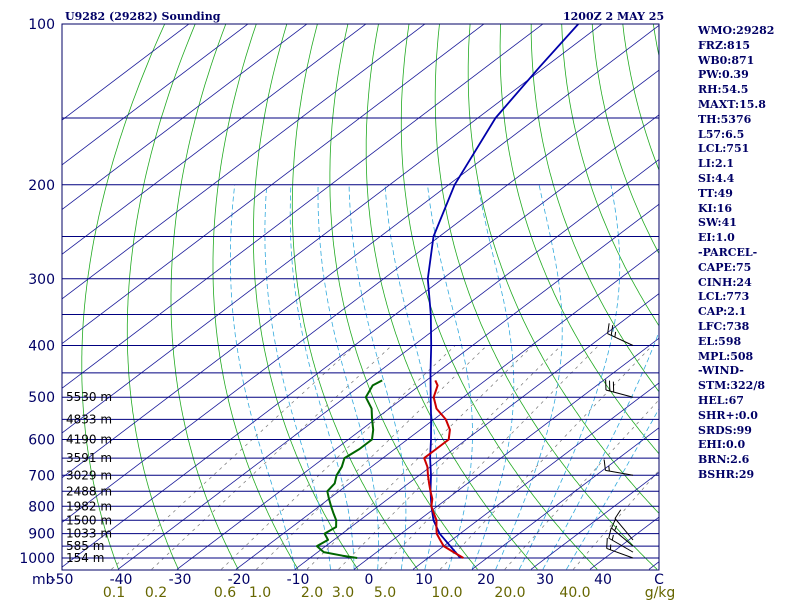  What do you see at coordinates (715, 208) in the screenshot?
I see `index-item: KI:16` at bounding box center [715, 208].